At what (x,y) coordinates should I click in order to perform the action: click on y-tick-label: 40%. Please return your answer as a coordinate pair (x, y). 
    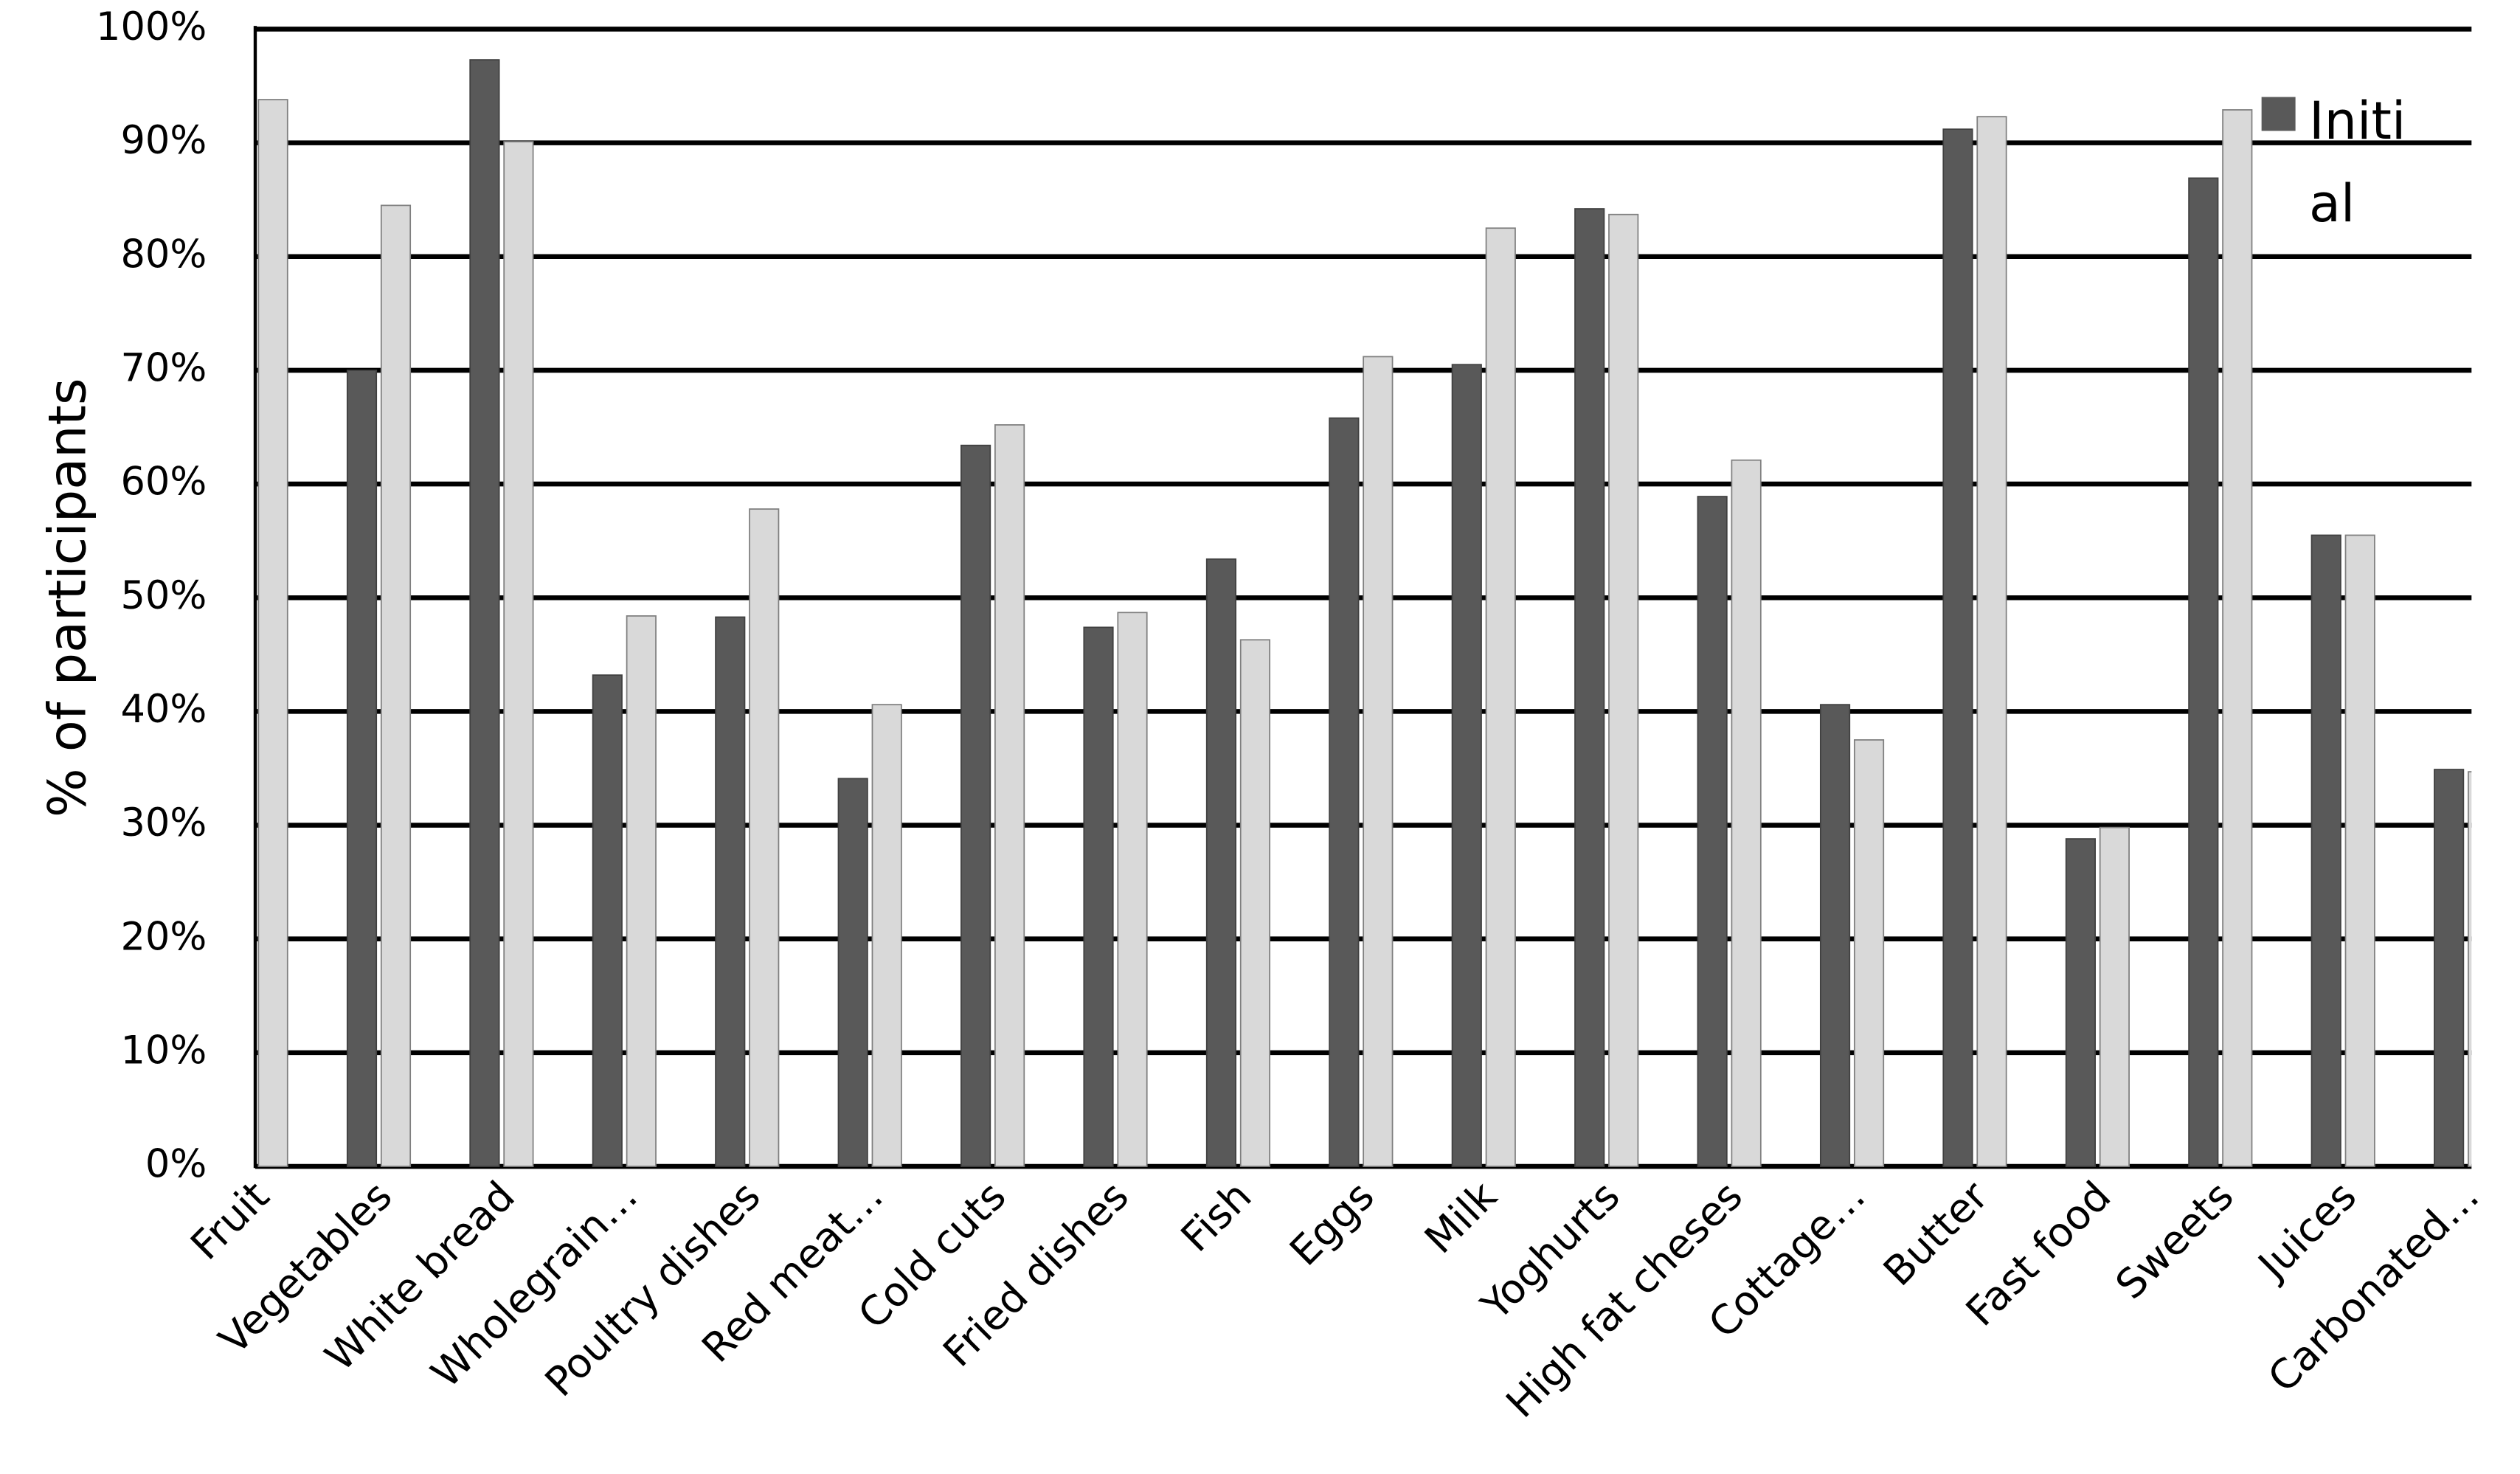
    Looking at the image, I should click on (164, 709).